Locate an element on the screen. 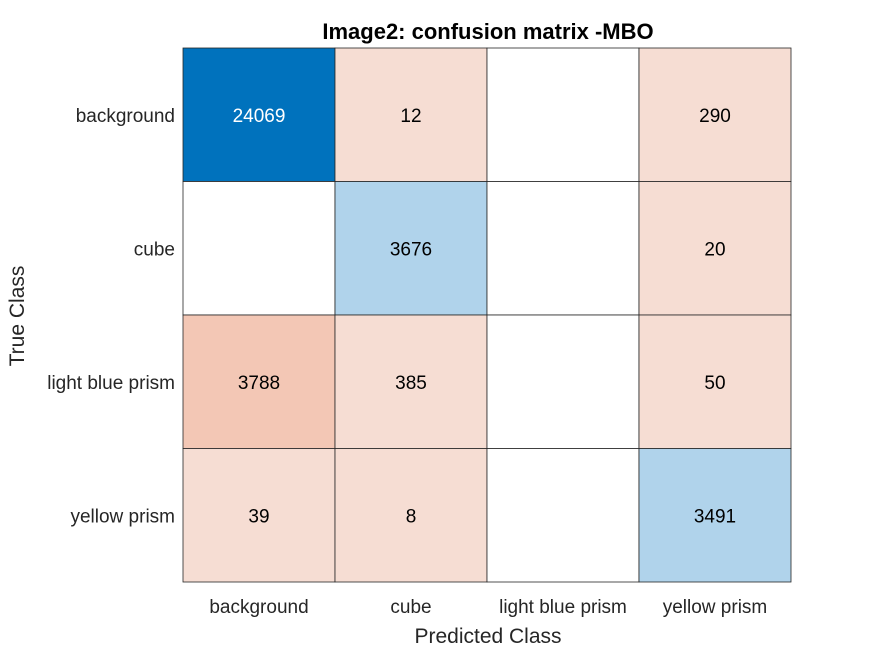 This screenshot has height=656, width=875. cell-value-label: 24069 is located at coordinates (259, 116).